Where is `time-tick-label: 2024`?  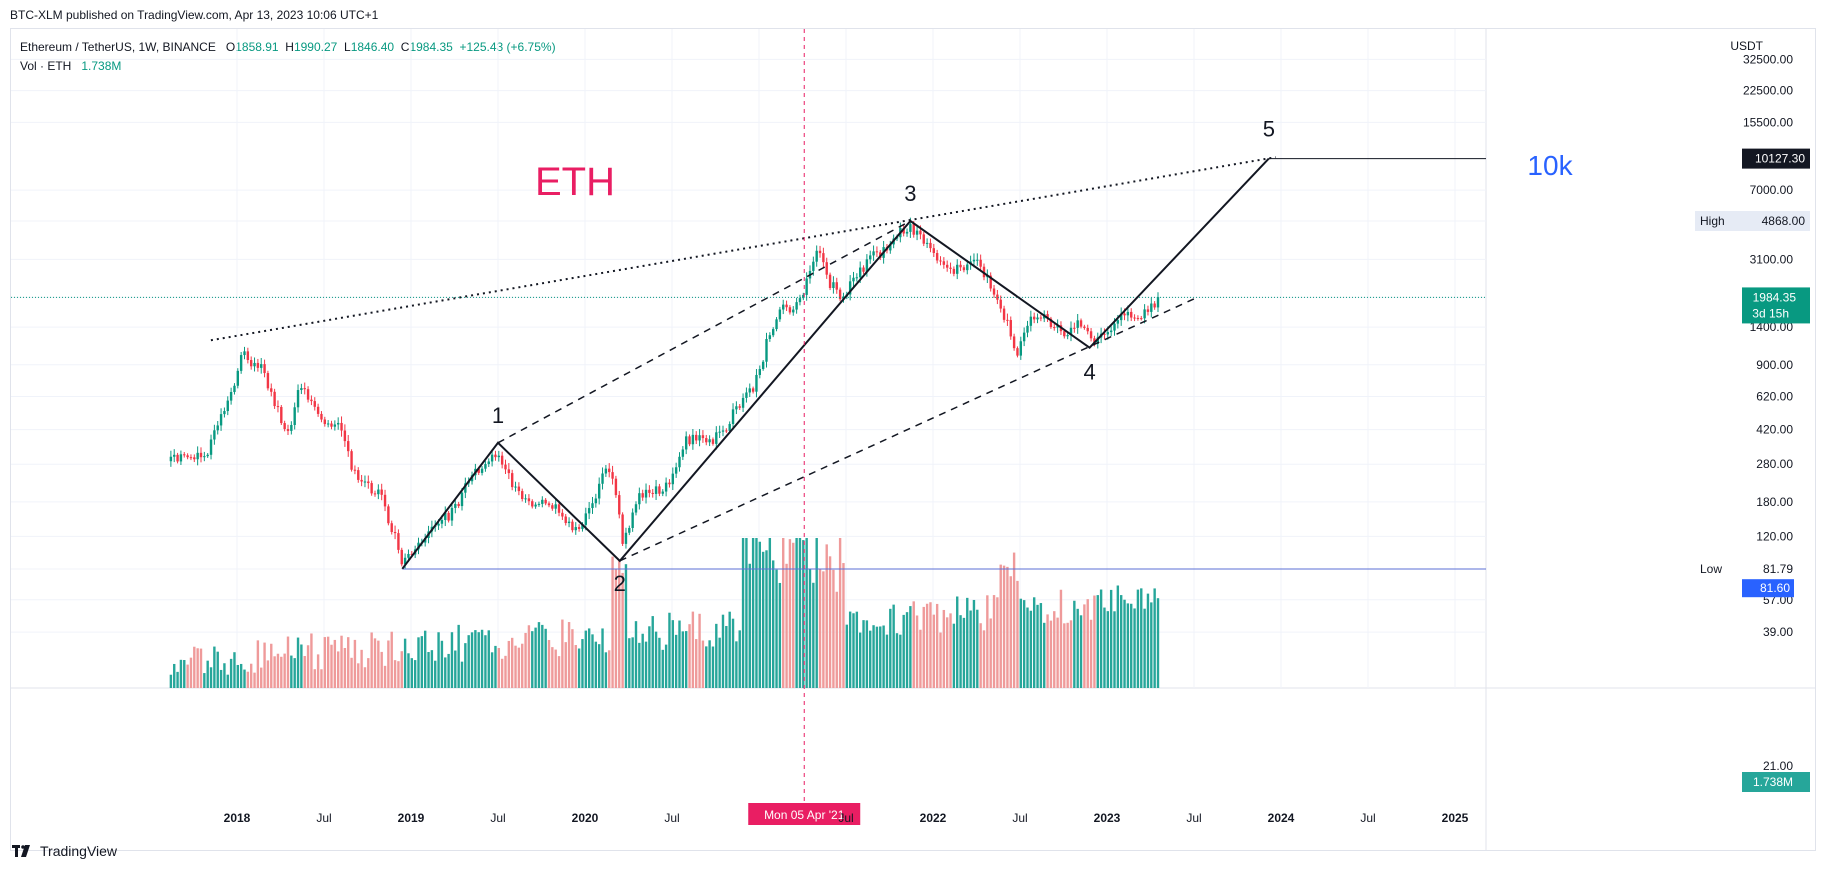 time-tick-label: 2024 is located at coordinates (1281, 818).